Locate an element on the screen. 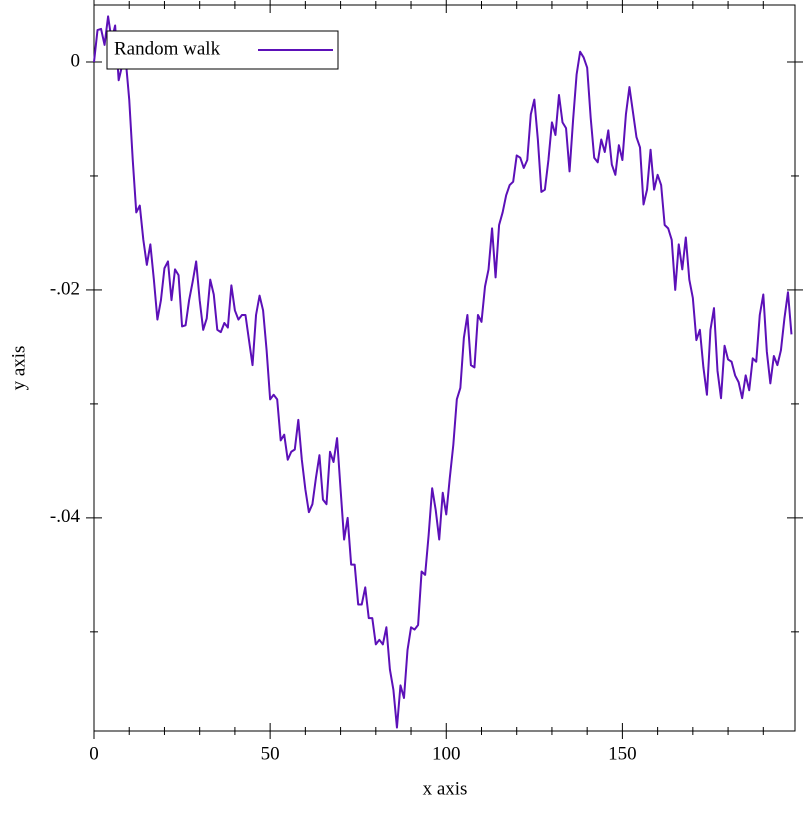 This screenshot has width=812, height=817. legend: Random walk is located at coordinates (222, 50).